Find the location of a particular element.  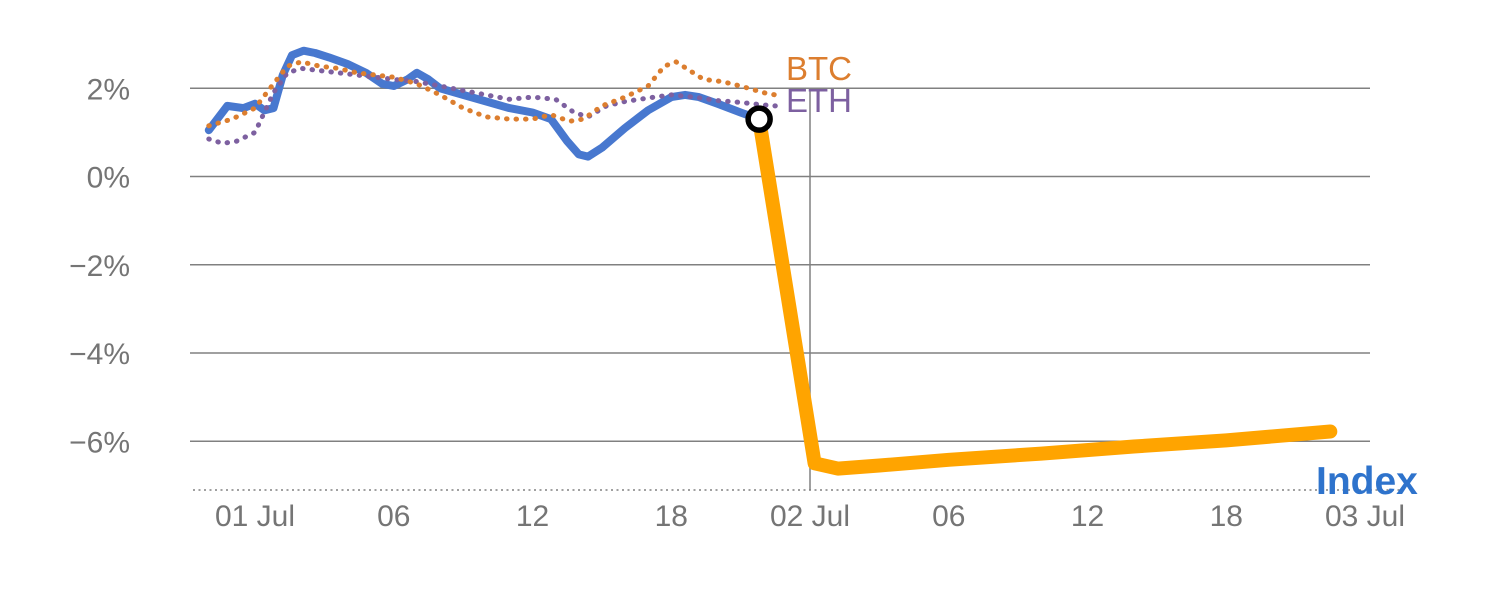

series-btc-line is located at coordinates (492, 94).